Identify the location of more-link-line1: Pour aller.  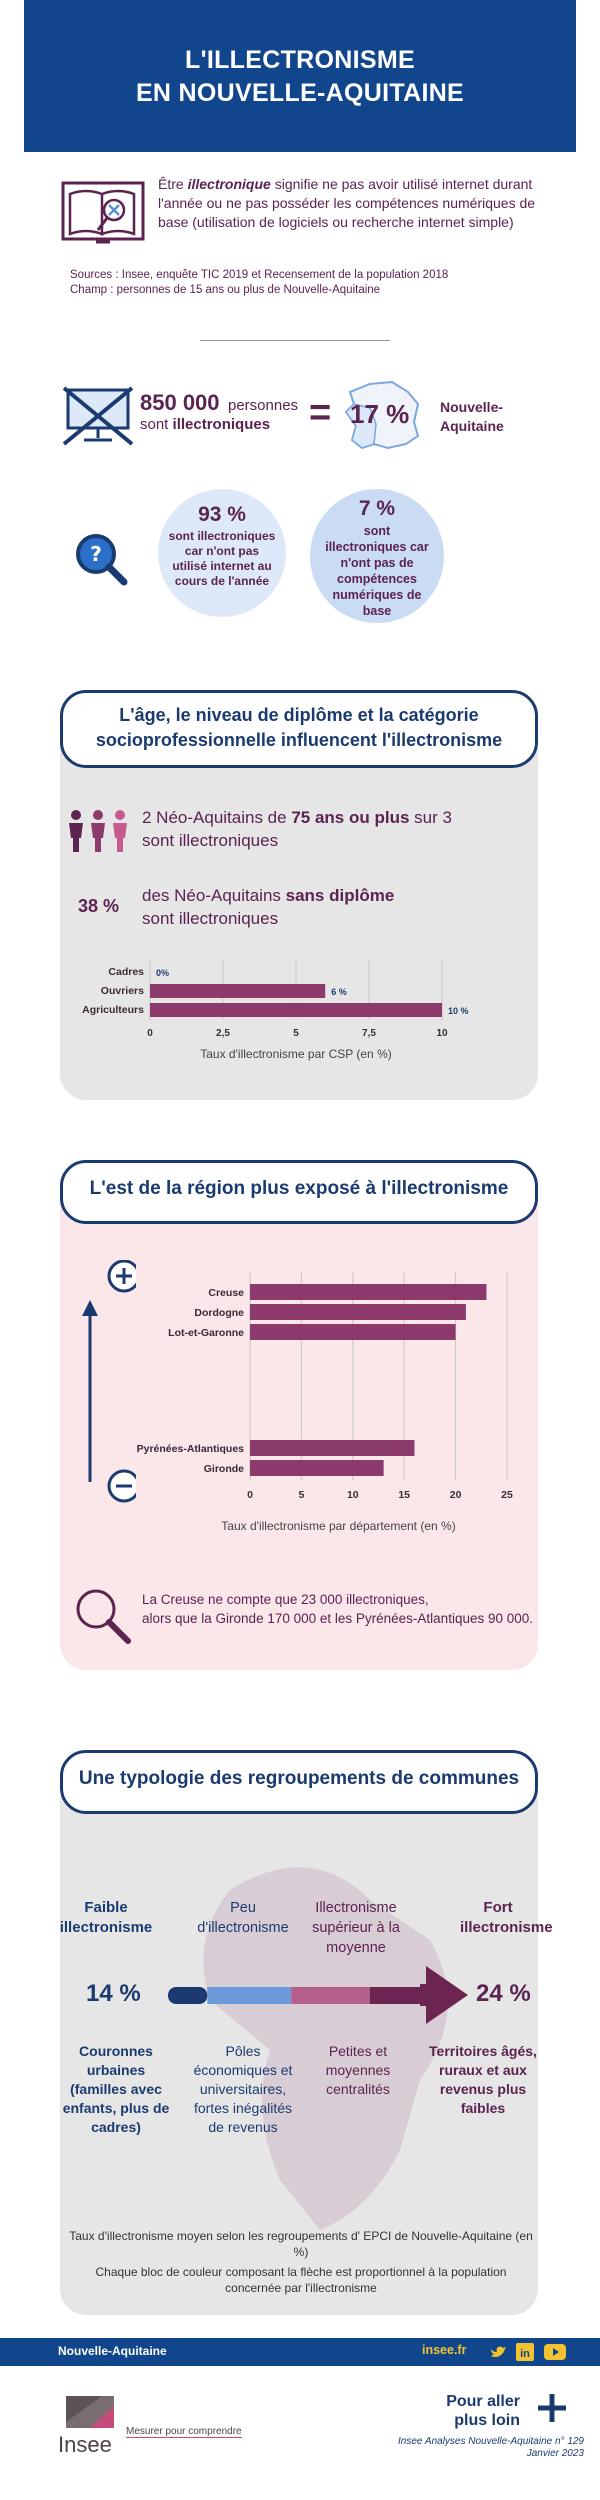
(483, 2401).